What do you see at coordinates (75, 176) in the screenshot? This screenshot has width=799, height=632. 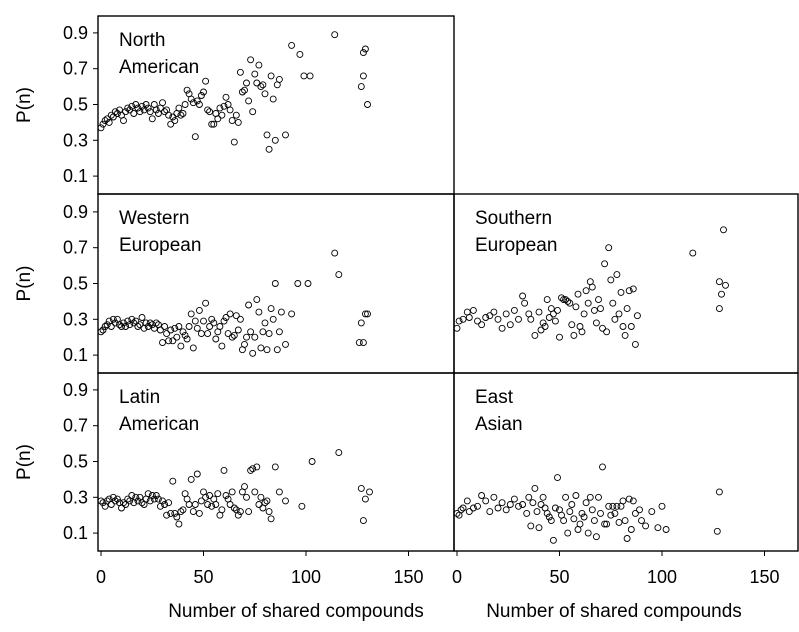 I see `y-tick-label: 0.1` at bounding box center [75, 176].